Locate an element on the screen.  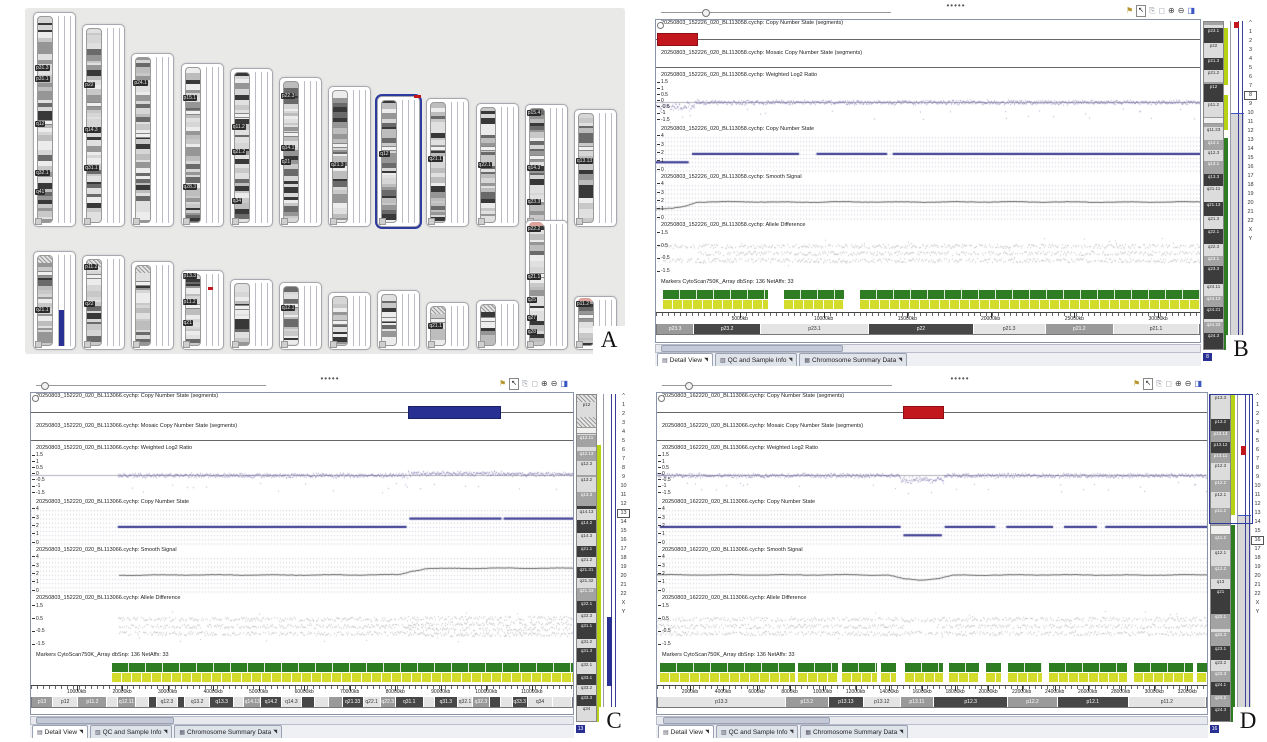
chromosome-9: q21.1 is located at coordinates (448, 162).